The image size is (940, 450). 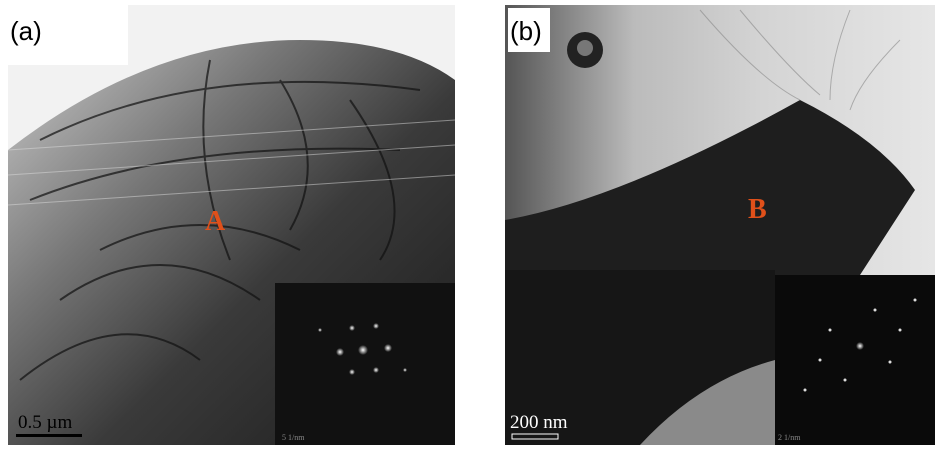 What do you see at coordinates (215, 221) in the screenshot?
I see `region-marker: A` at bounding box center [215, 221].